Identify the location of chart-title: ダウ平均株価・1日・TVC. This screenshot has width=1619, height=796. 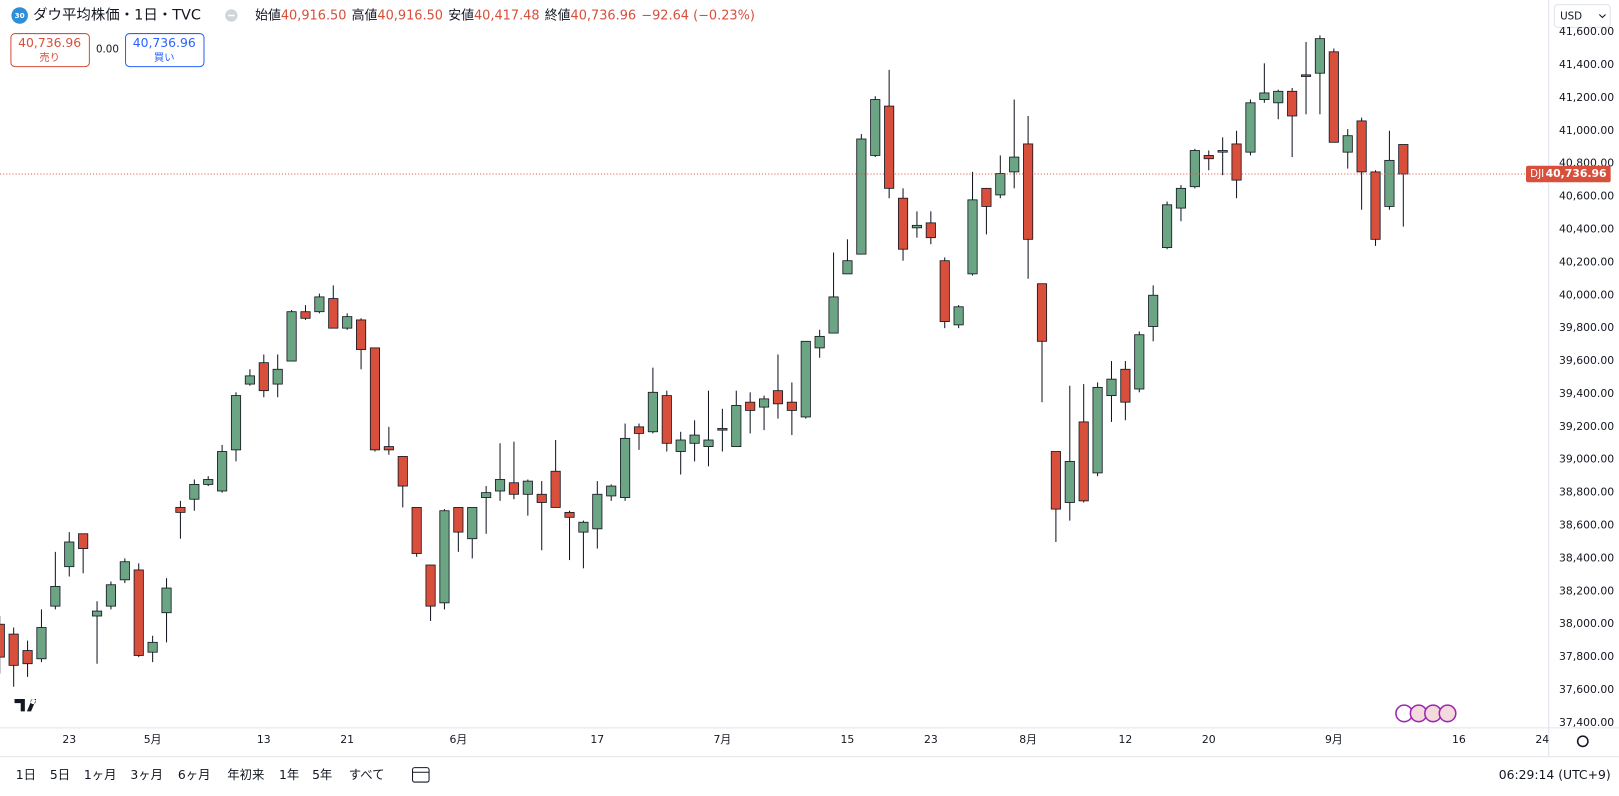
(117, 14).